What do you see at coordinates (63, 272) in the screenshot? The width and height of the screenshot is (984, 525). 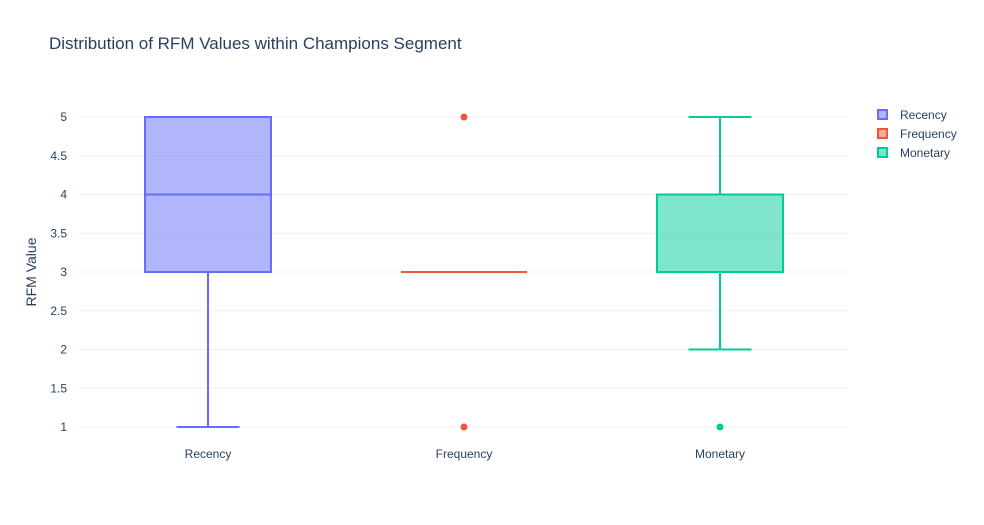 I see `y-tick-label: 3` at bounding box center [63, 272].